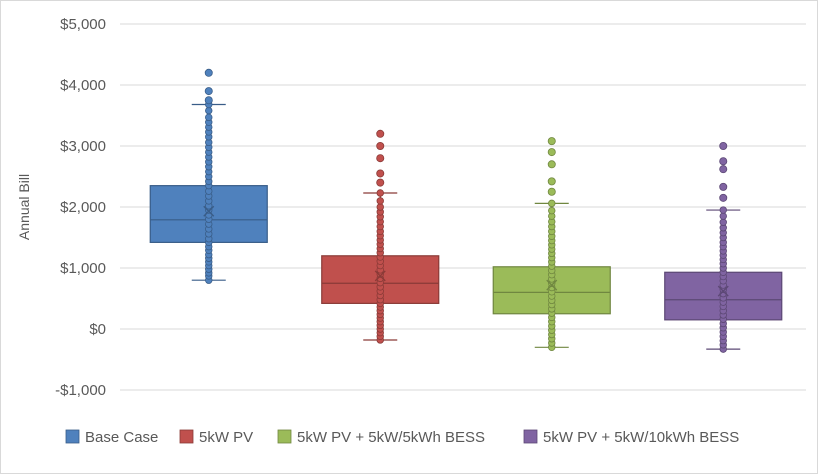 This screenshot has height=474, width=818. Describe the element at coordinates (391, 437) in the screenshot. I see `legend-label: 5kW PV + 5kW/5kWh BESS` at that location.